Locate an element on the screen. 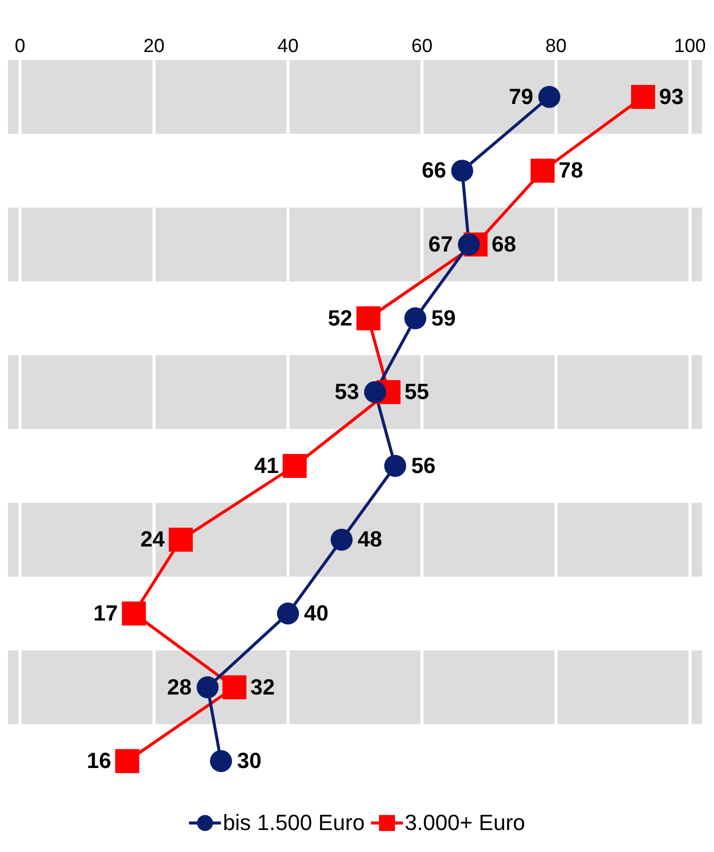 The image size is (714, 852). data-label: 30 is located at coordinates (249, 761).